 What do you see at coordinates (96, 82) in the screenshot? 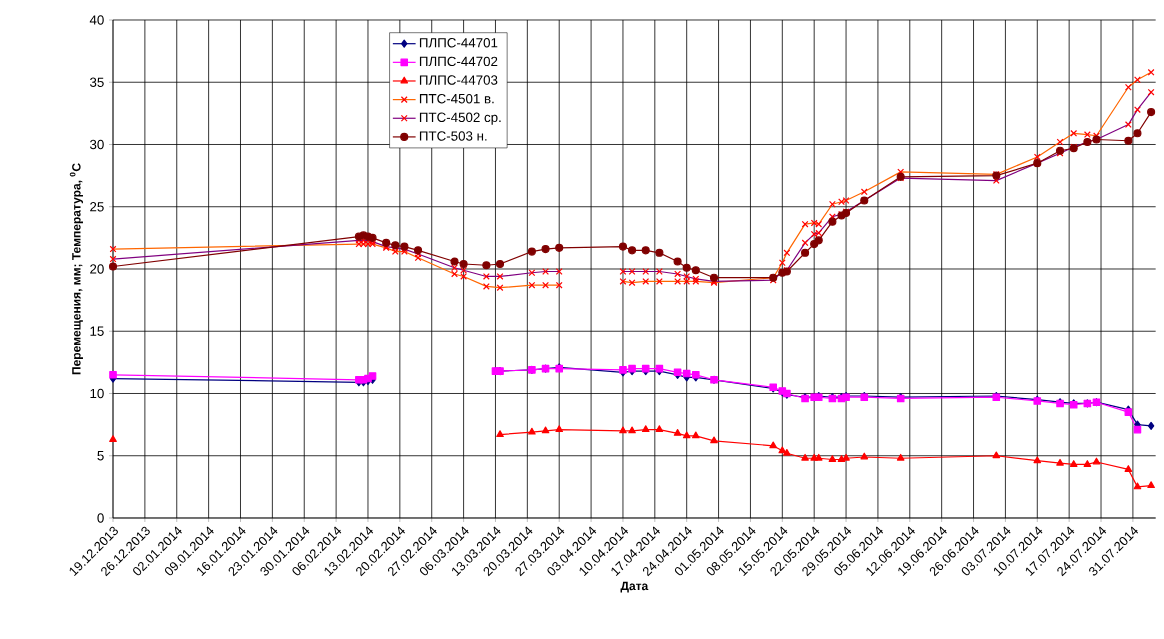
I see `y-tick-label: 35` at bounding box center [96, 82].